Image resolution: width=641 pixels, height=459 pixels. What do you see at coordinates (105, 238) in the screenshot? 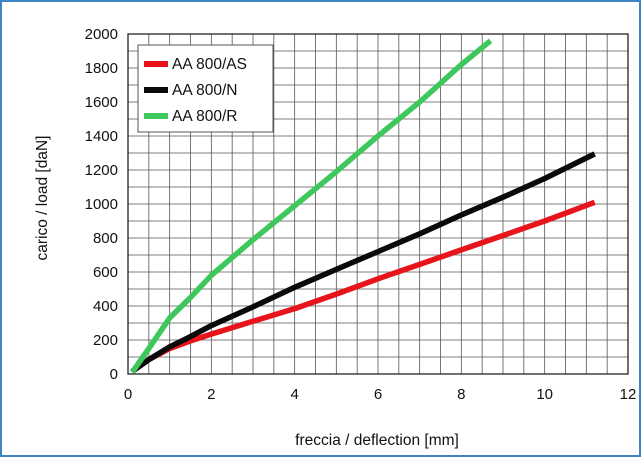
I see `y-tick-label: 800` at bounding box center [105, 238].